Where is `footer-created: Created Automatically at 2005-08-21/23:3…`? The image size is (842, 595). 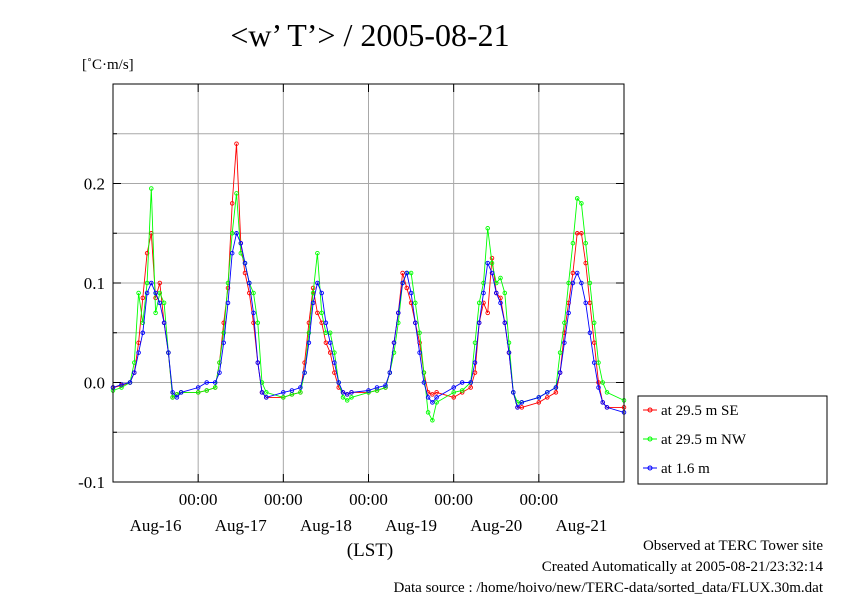 footer-created: Created Automatically at 2005-08-21/23:3… is located at coordinates (683, 567).